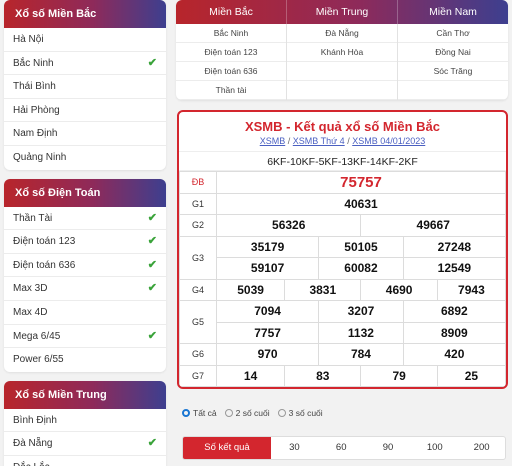  I want to click on sidebar-item: Đắc Lắc, so click(85, 461).